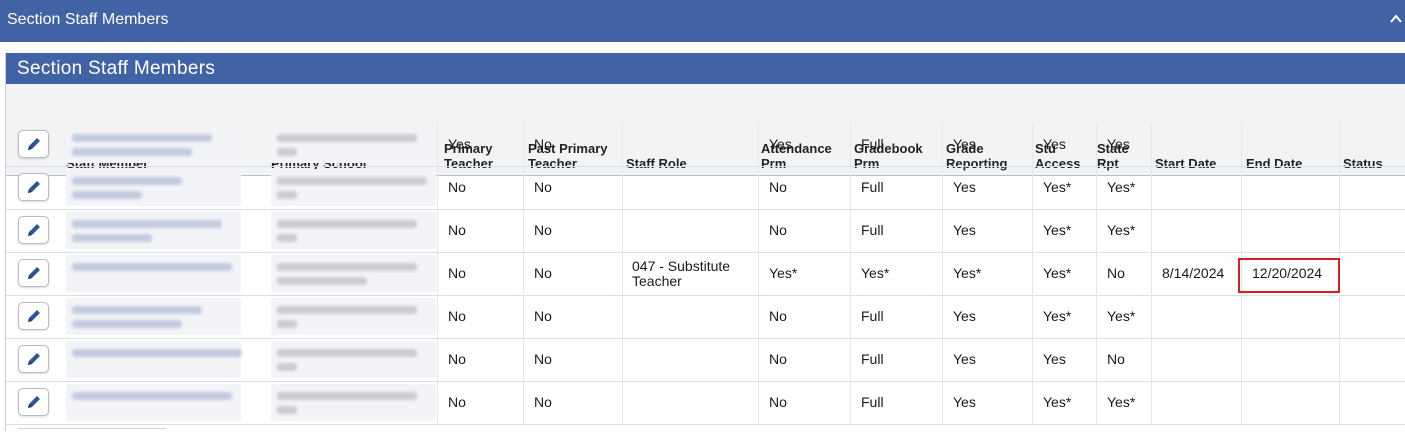 This screenshot has height=432, width=1405. I want to click on state-rpt-value: Yes, so click(1118, 144).